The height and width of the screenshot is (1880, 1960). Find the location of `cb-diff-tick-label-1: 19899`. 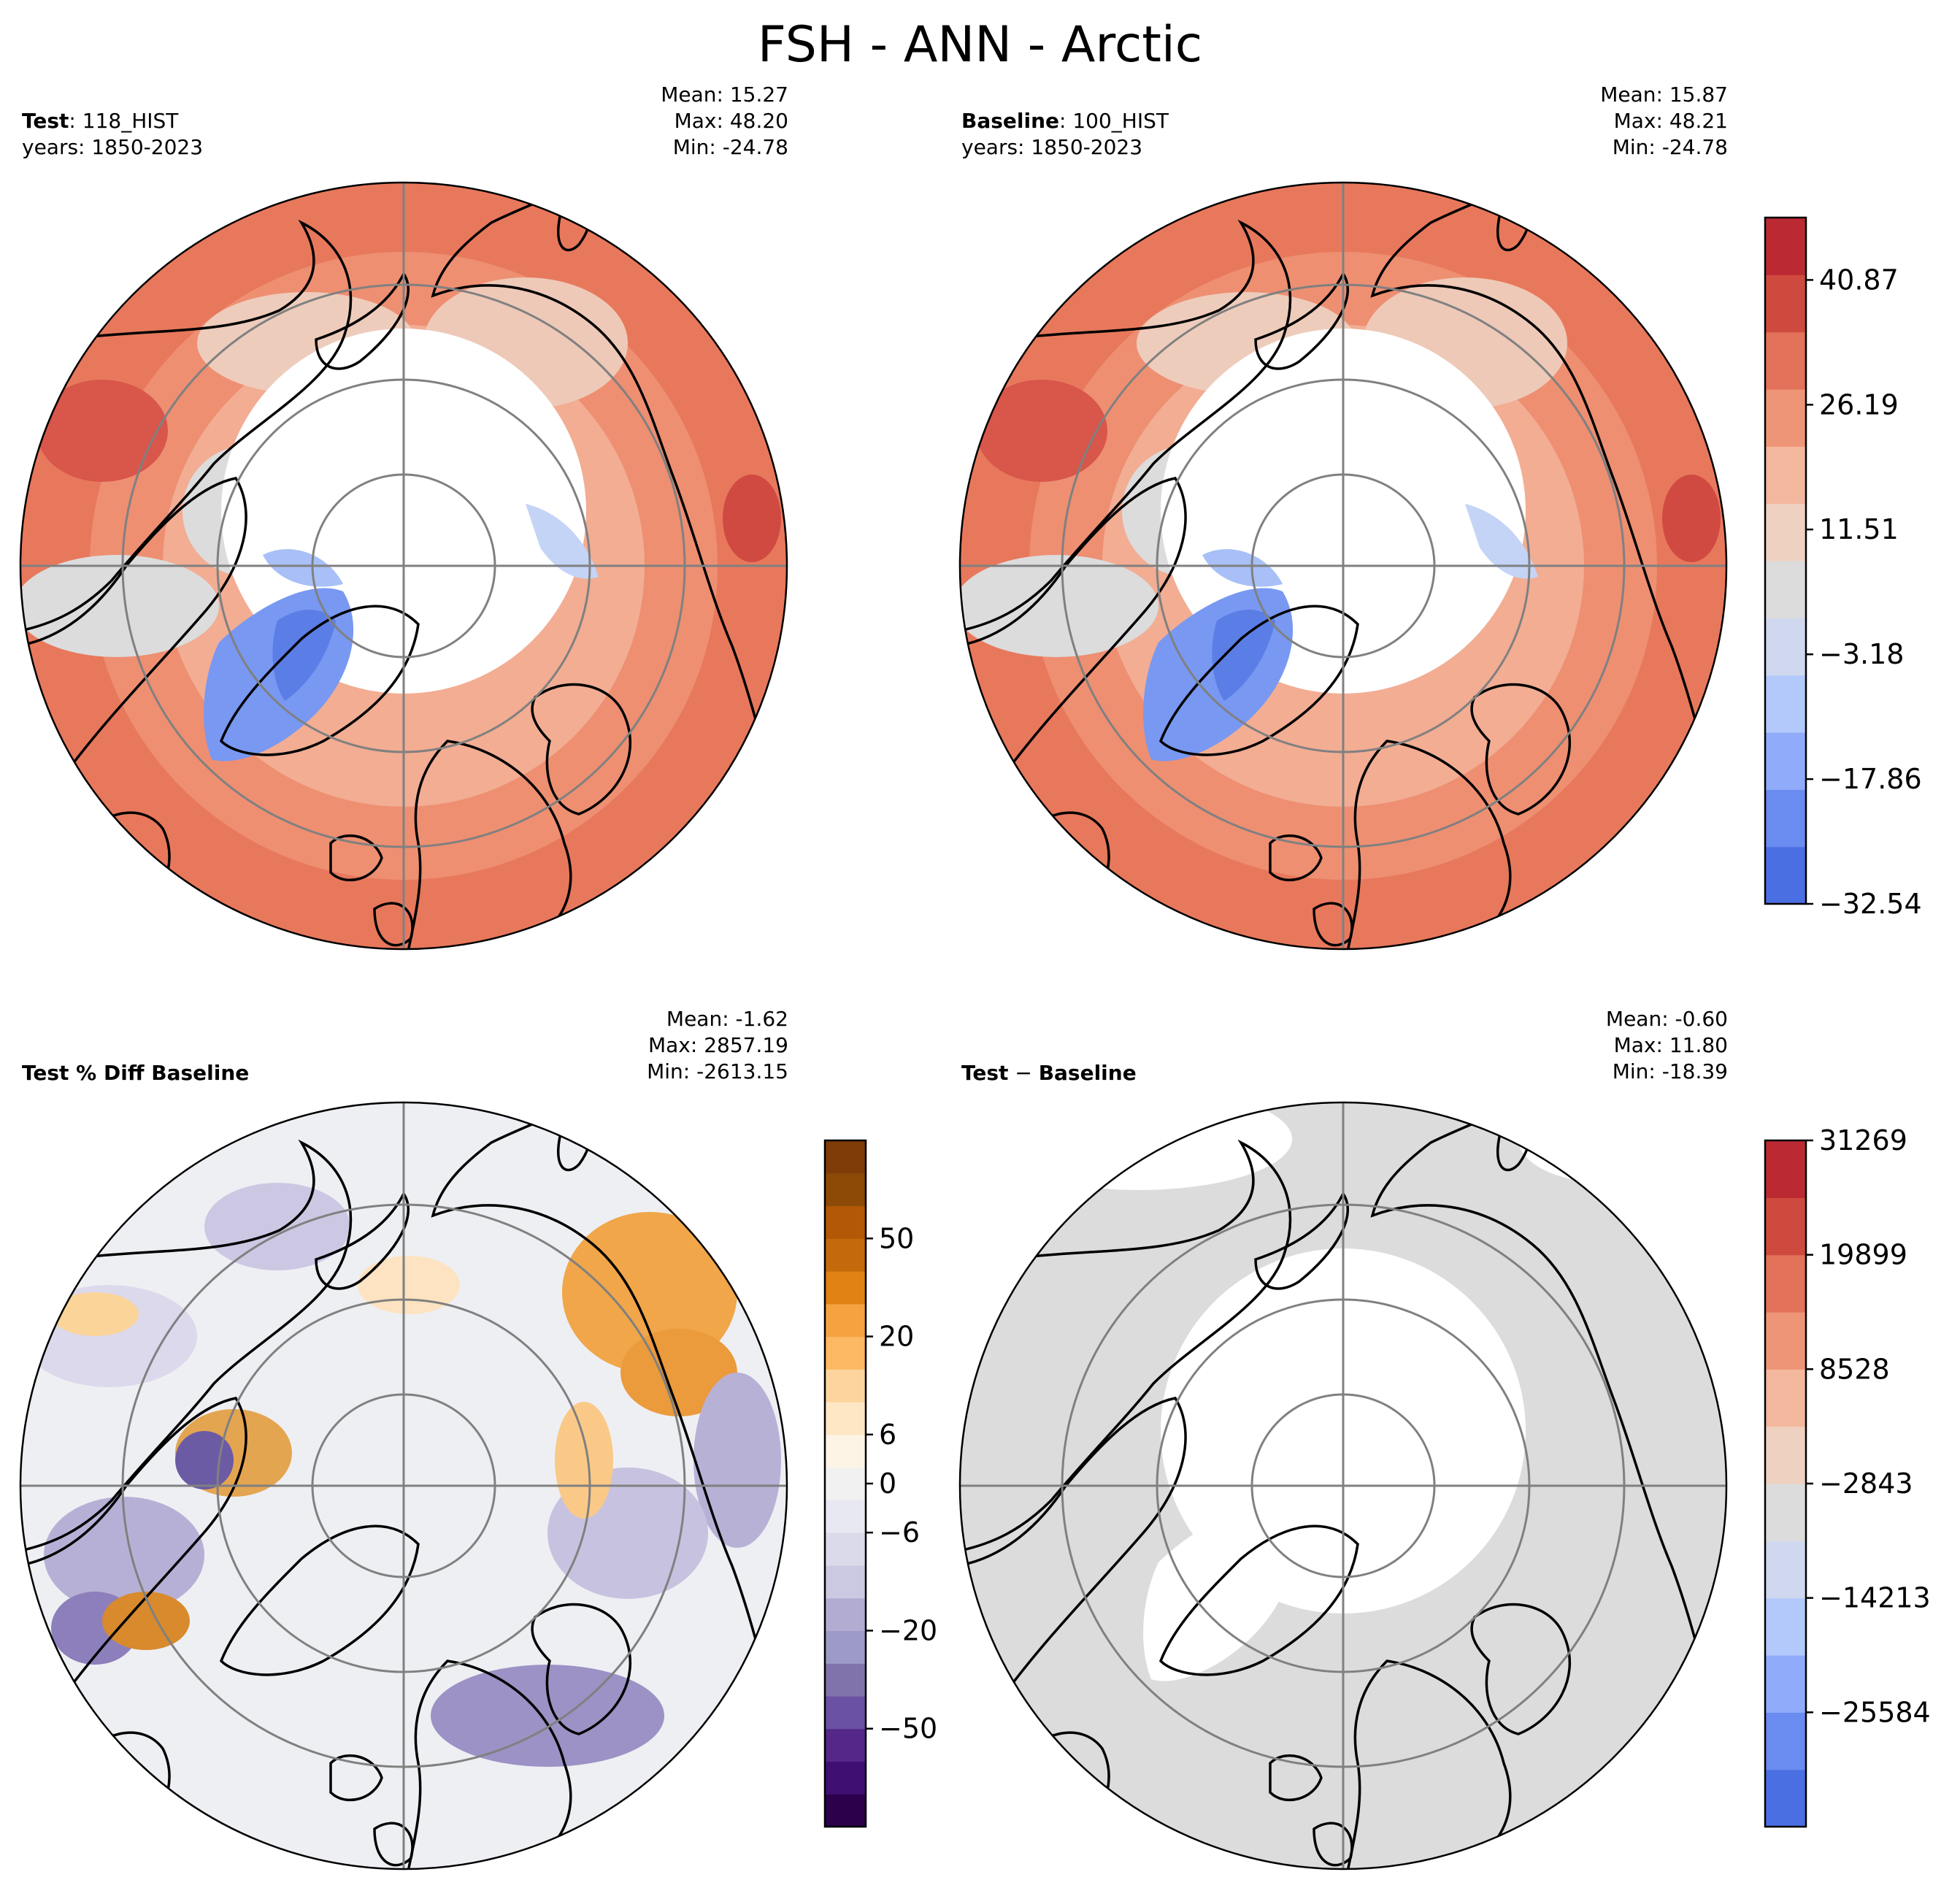

cb-diff-tick-label-1: 19899 is located at coordinates (1863, 1255).